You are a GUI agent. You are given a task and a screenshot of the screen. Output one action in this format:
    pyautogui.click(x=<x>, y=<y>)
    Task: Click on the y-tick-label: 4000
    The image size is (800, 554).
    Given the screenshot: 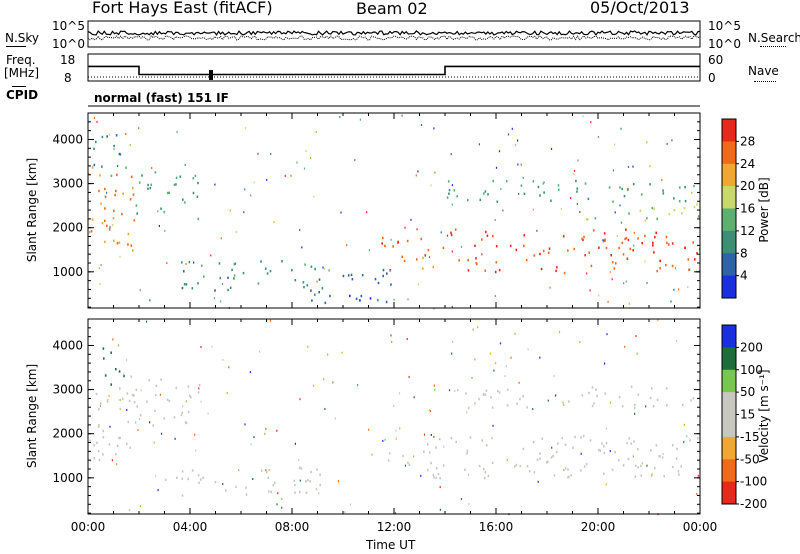 What is the action you would take?
    pyautogui.click(x=67, y=345)
    